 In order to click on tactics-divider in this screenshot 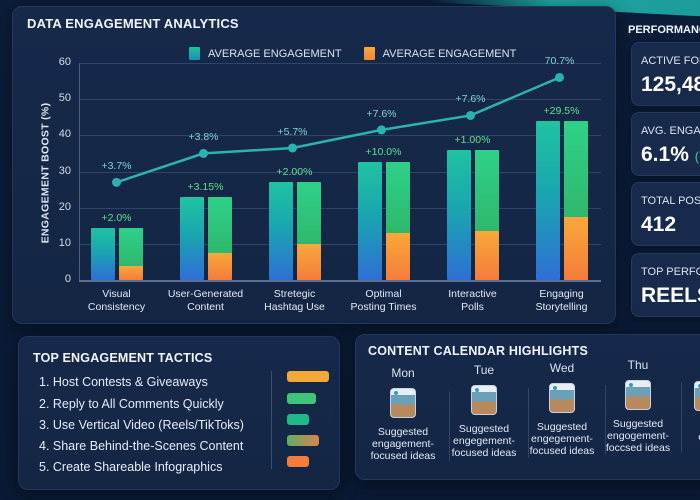, I will do `click(271, 420)`.